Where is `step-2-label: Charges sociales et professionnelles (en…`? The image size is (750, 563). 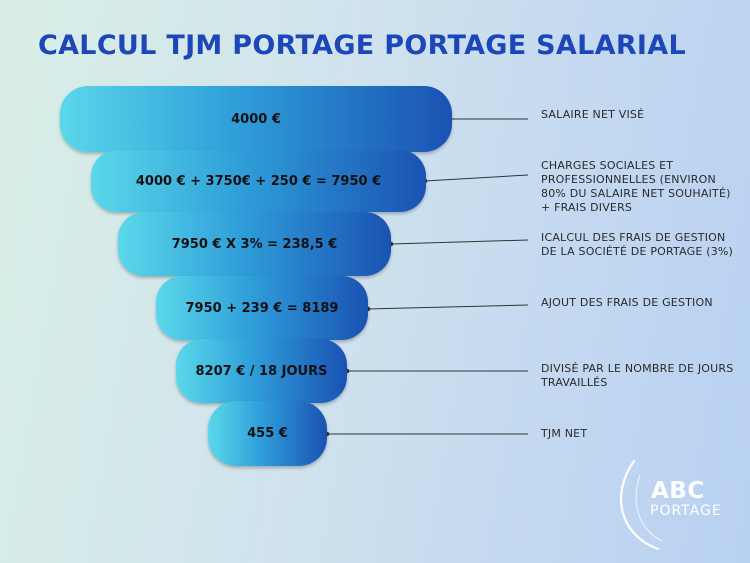
step-2-label: Charges sociales et professionnelles (en… is located at coordinates (636, 186).